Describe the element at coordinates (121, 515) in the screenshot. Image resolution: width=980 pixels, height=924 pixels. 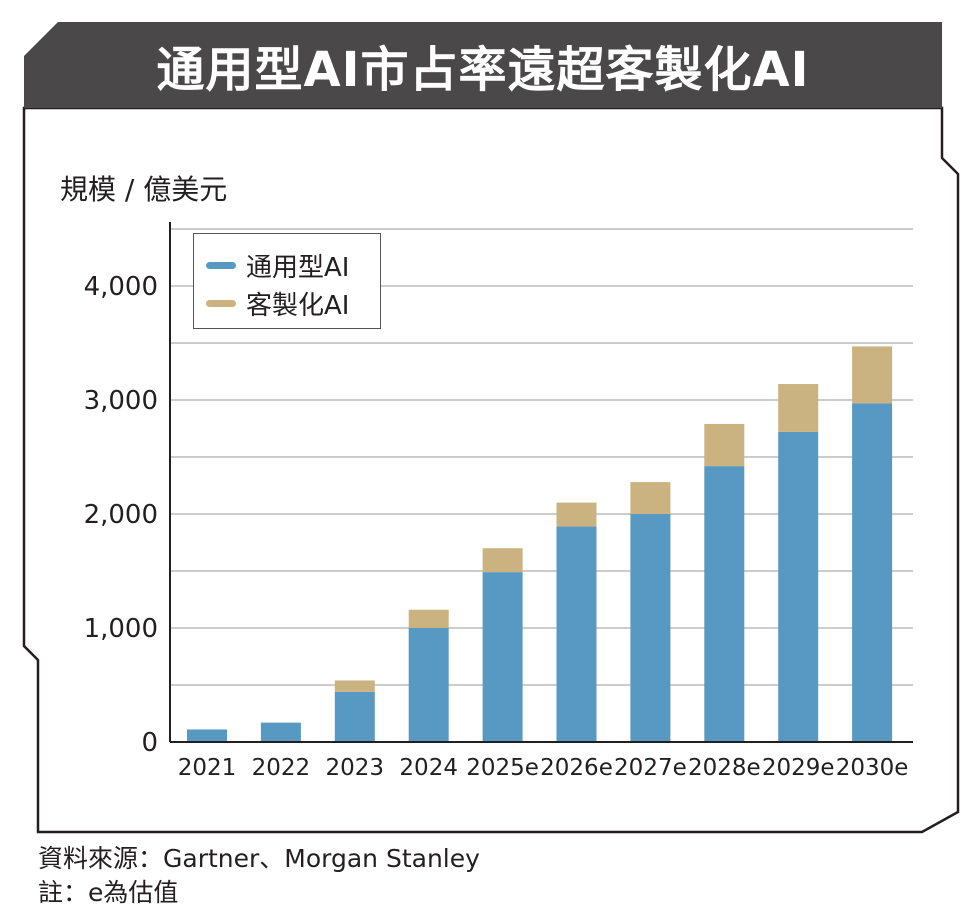
I see `y-tick-label: 2,000` at that location.